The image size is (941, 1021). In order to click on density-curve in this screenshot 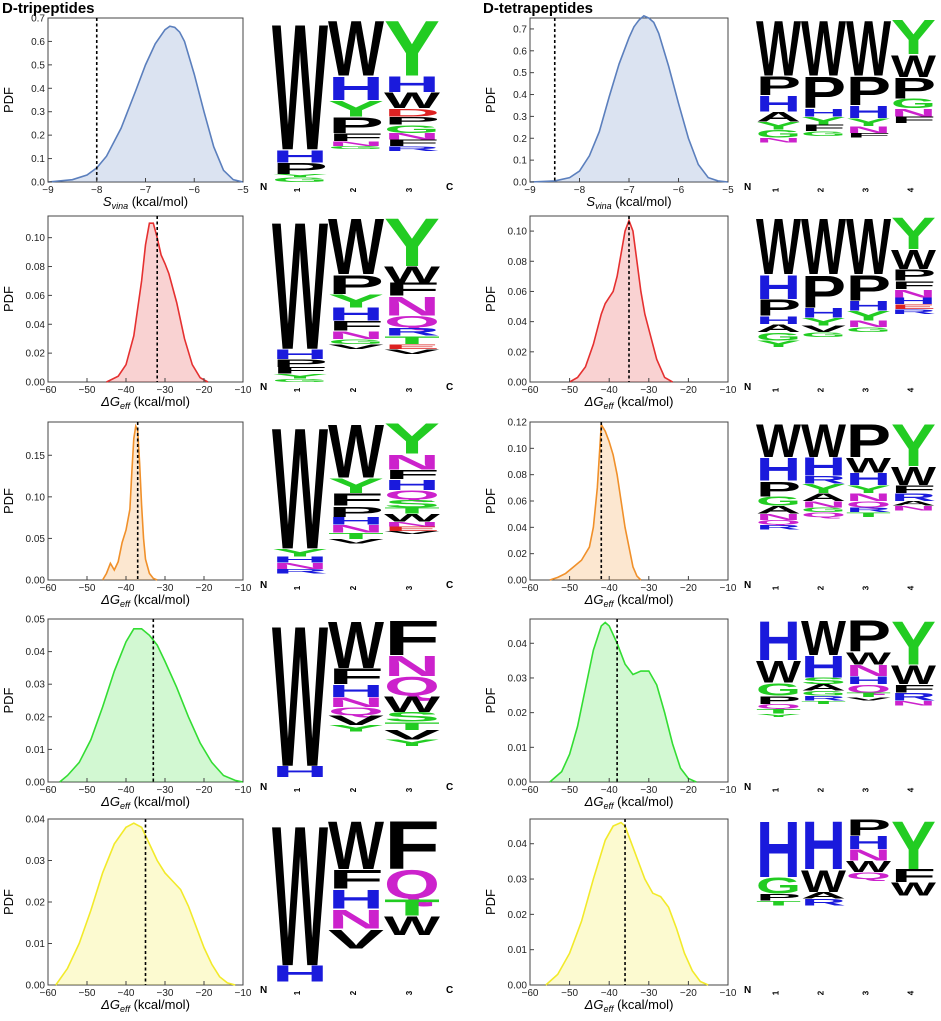, I will do `click(595, 501)`.